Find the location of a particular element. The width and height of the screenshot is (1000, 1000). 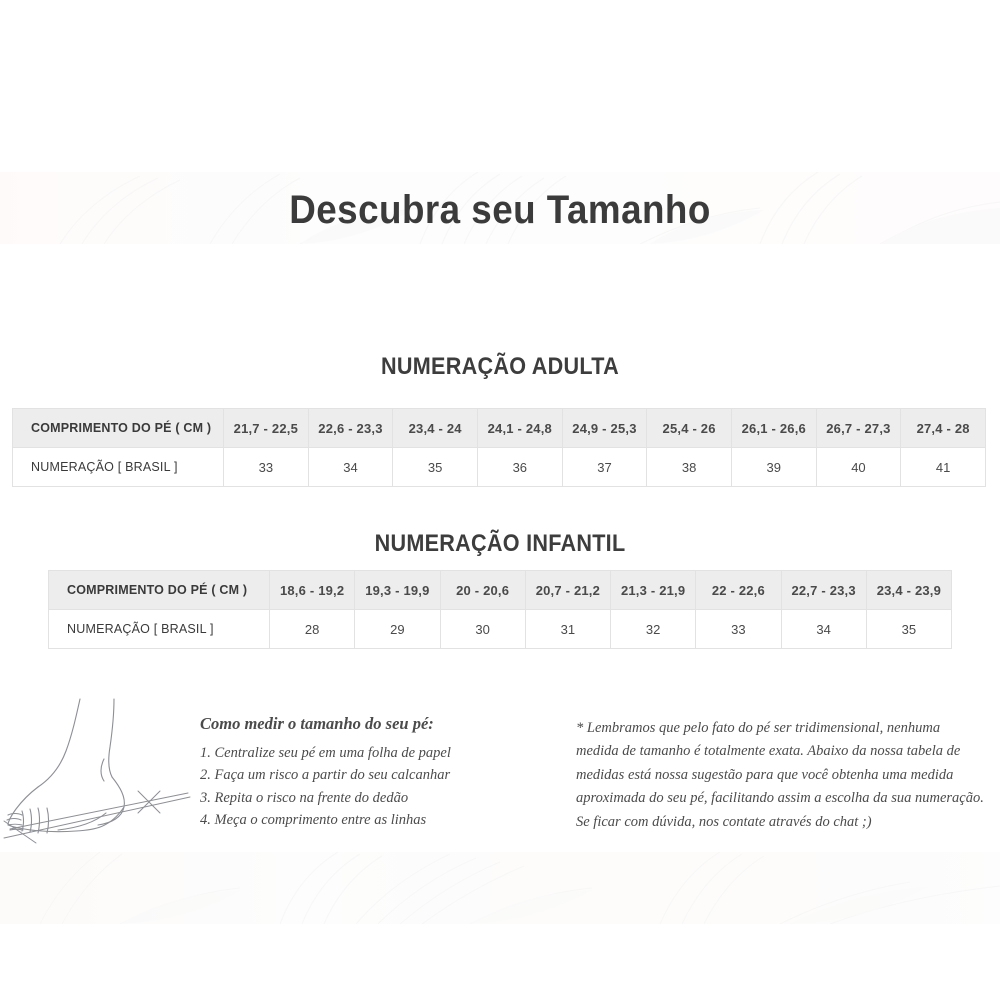

cell-length: 25,4 - 26 is located at coordinates (689, 428).